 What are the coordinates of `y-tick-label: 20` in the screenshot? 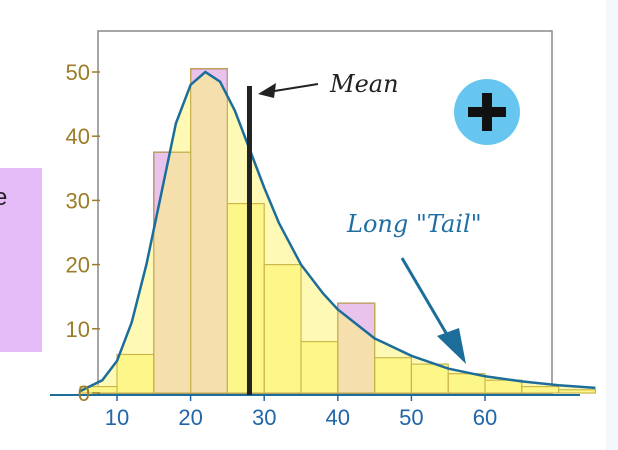 It's located at (78, 265).